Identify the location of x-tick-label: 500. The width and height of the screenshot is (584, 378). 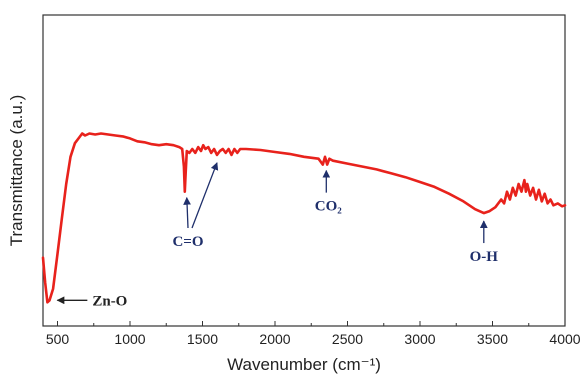
(58, 339).